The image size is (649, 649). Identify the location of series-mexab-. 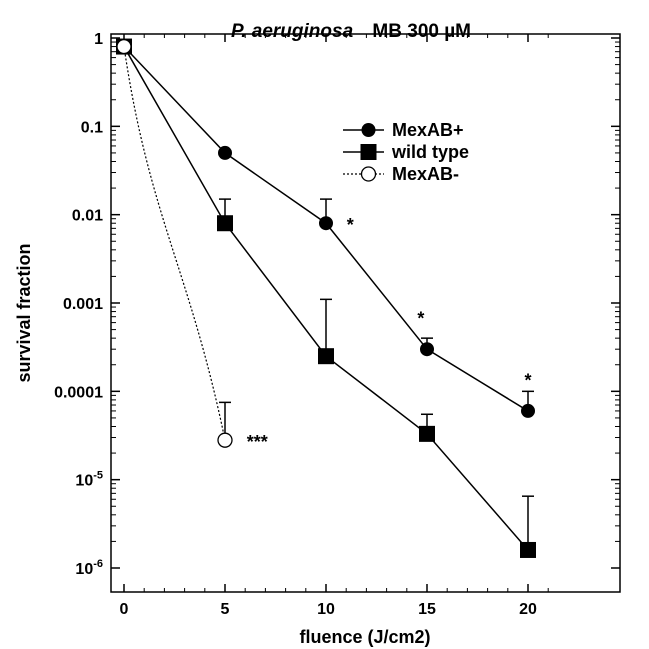
(174, 243).